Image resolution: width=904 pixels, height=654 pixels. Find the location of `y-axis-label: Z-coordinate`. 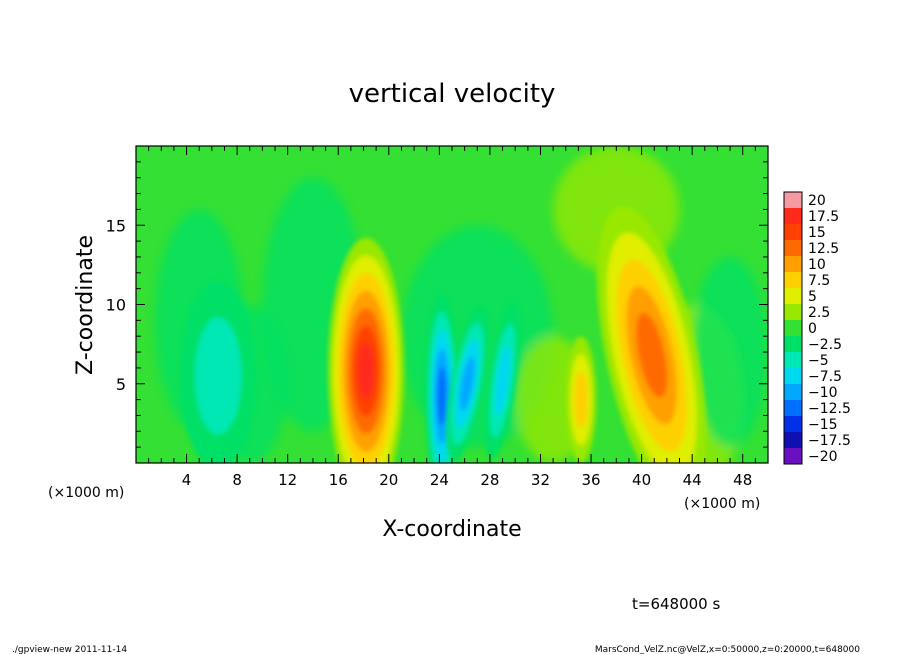

y-axis-label: Z-coordinate is located at coordinates (85, 305).